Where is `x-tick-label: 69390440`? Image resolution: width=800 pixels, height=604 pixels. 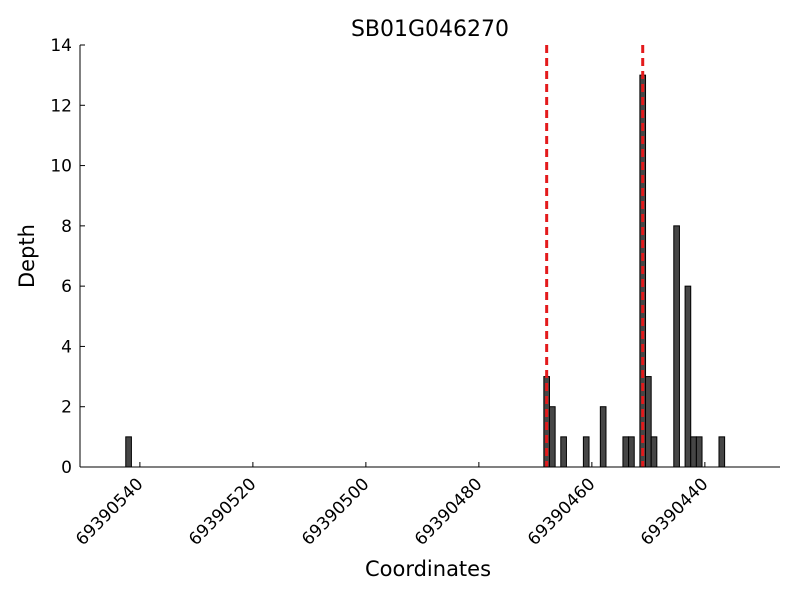 x-tick-label: 69390440 is located at coordinates (674, 511).